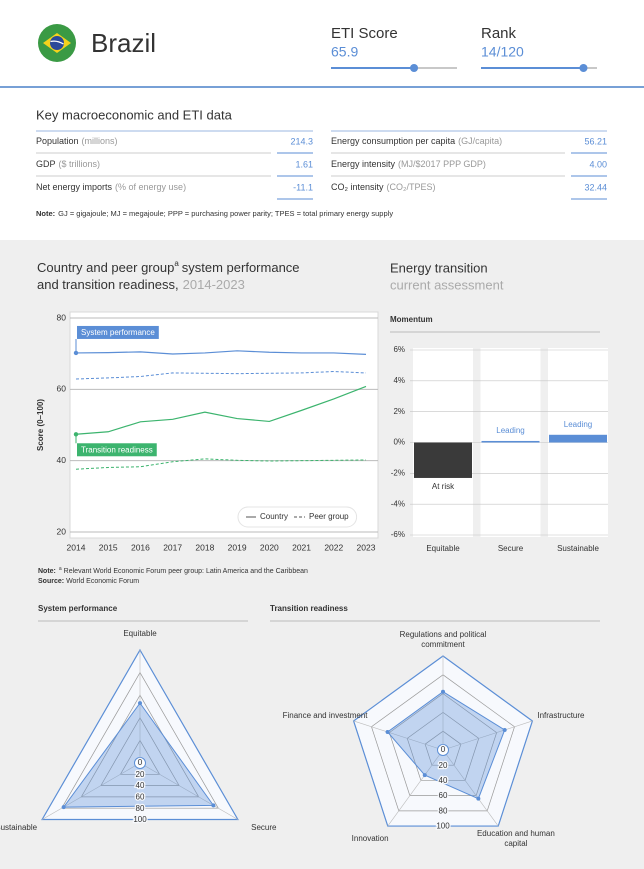  I want to click on series-label: System performance, so click(118, 332).